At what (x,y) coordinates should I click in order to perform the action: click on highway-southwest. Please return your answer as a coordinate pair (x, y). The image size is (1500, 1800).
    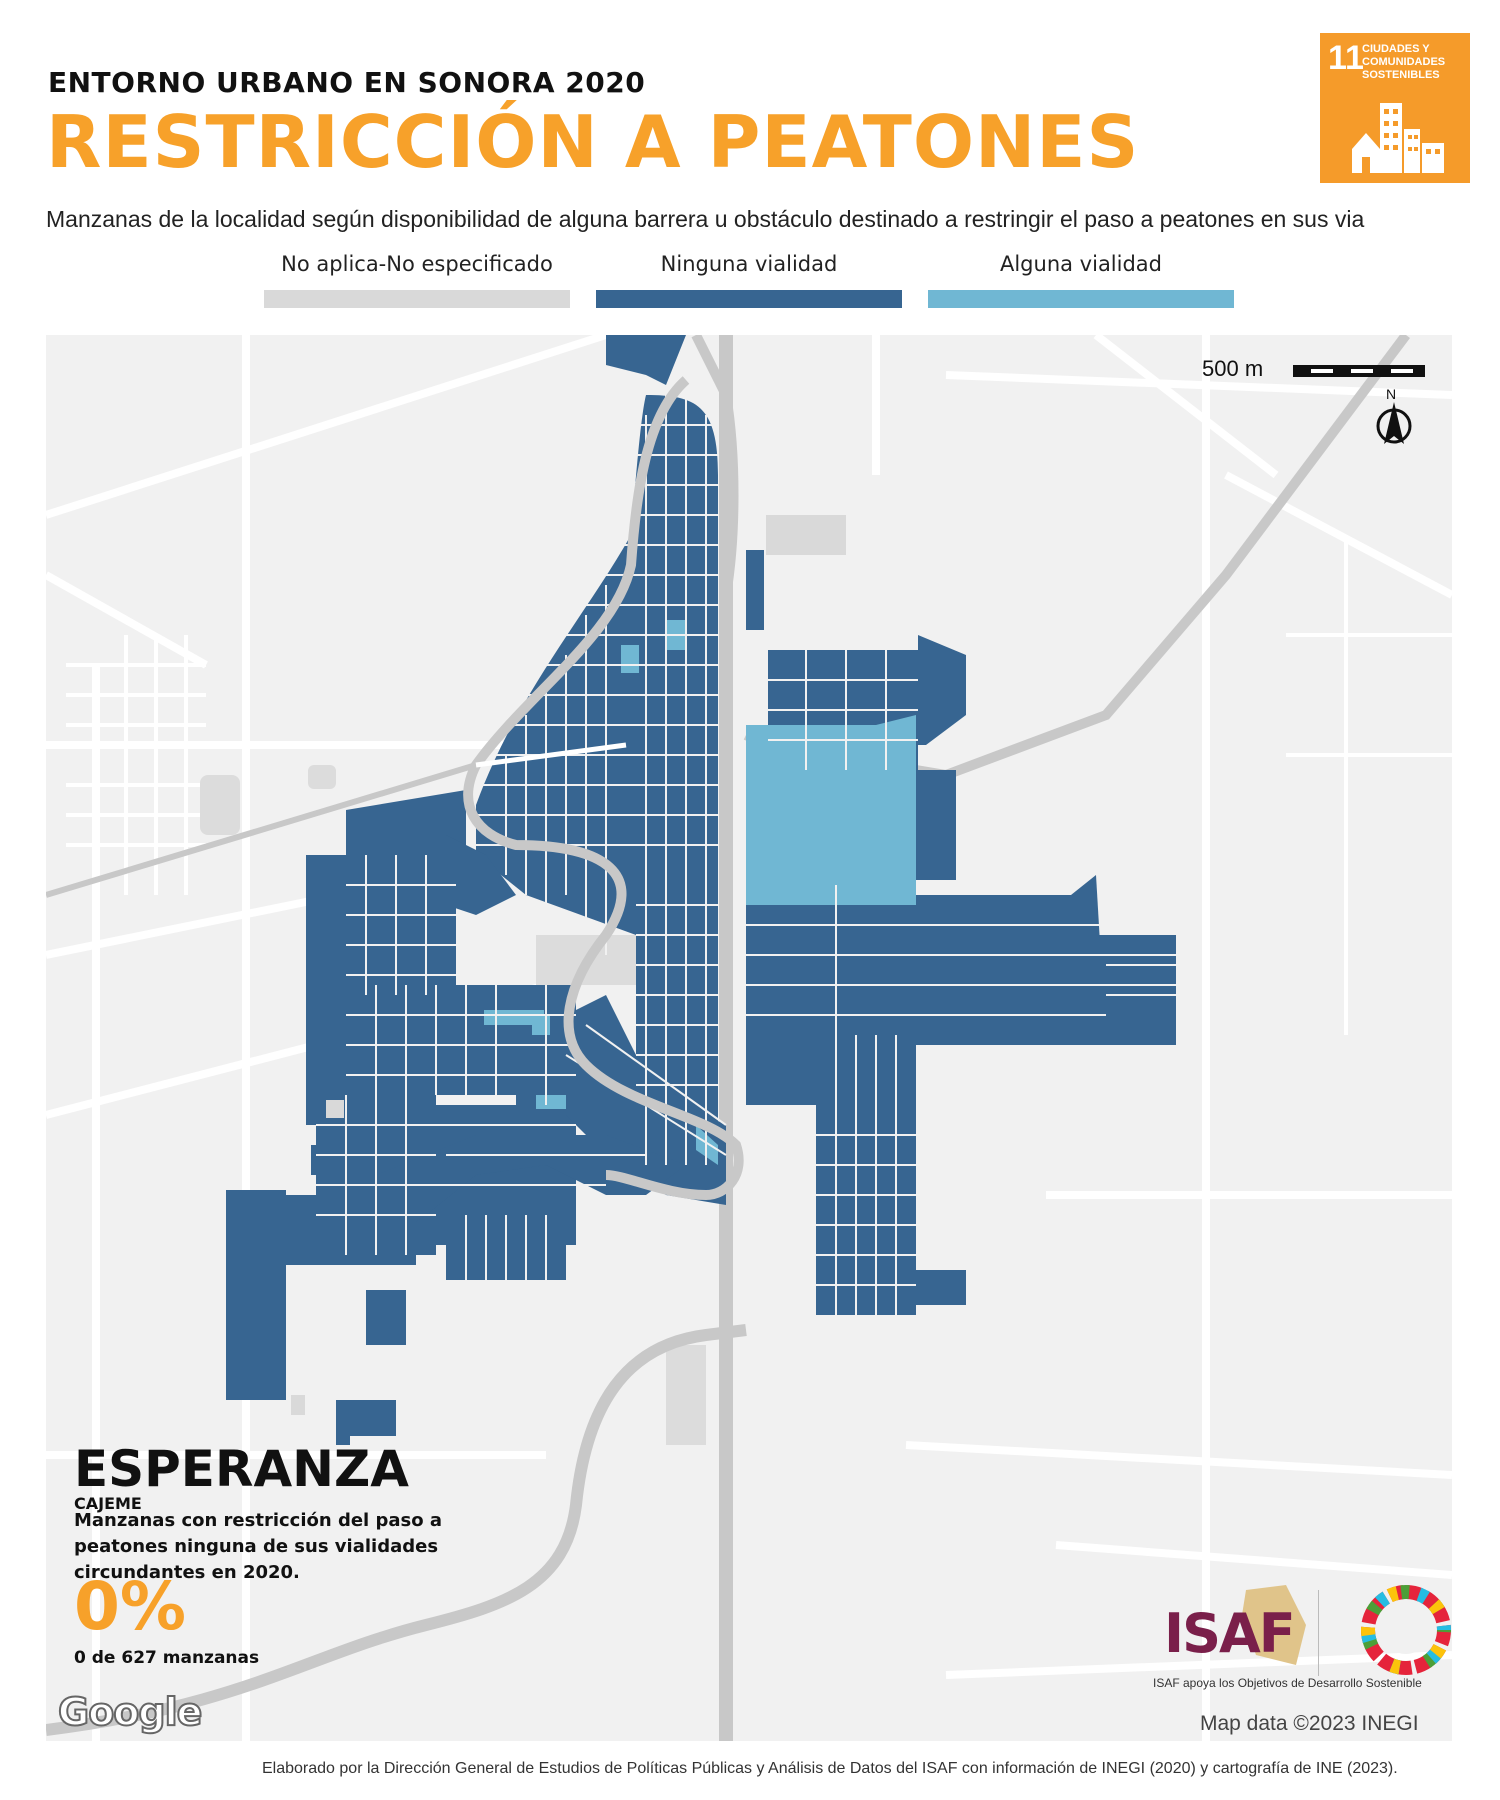
    Looking at the image, I should click on (396, 1530).